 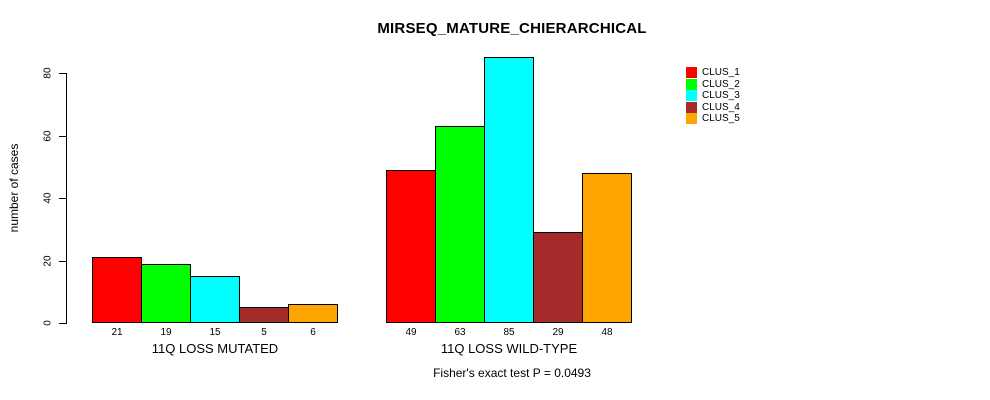 I want to click on annotation-text: Fisher's exact test P = 0.0493, so click(x=512, y=373).